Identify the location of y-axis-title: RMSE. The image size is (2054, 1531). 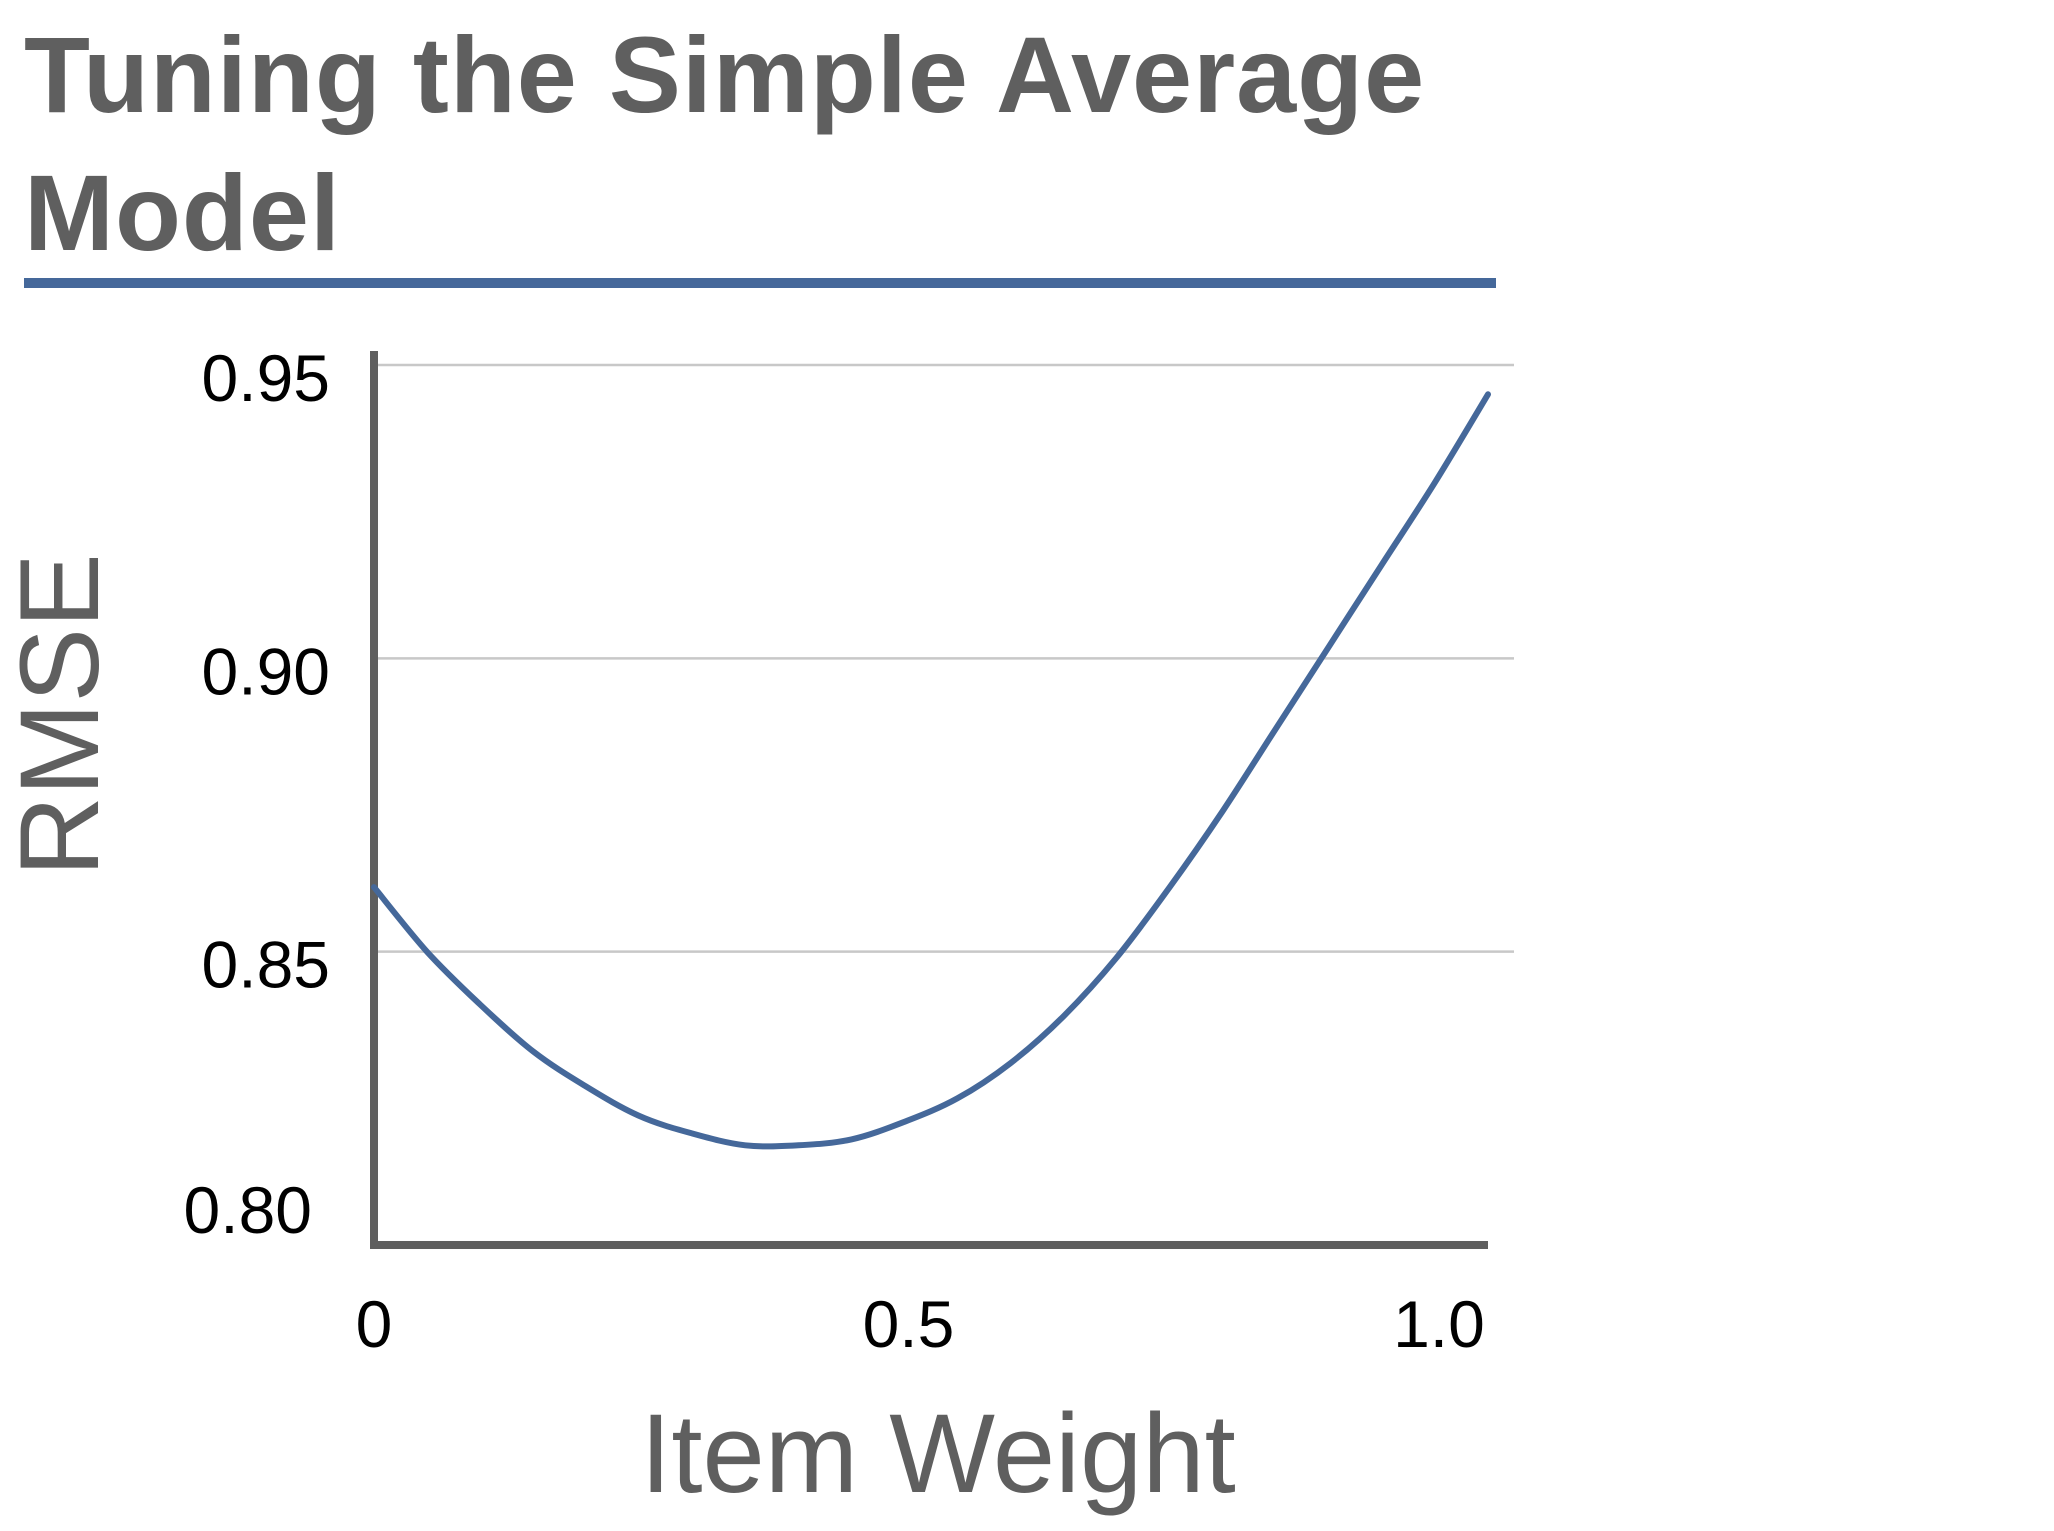
(61, 715).